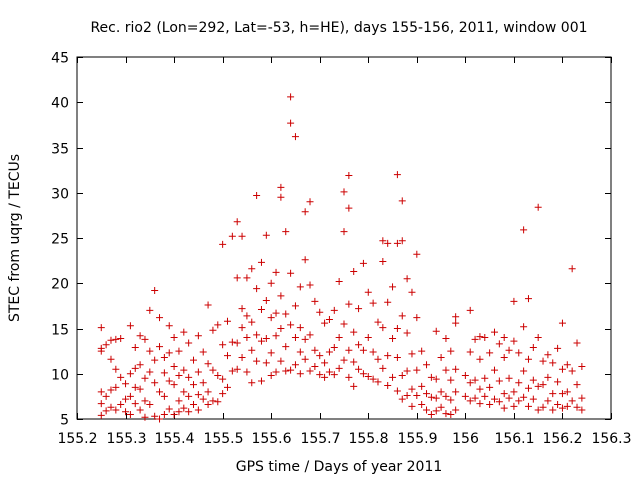 This screenshot has width=640, height=480. What do you see at coordinates (126, 439) in the screenshot?
I see `x-tick-label: 155.3` at bounding box center [126, 439].